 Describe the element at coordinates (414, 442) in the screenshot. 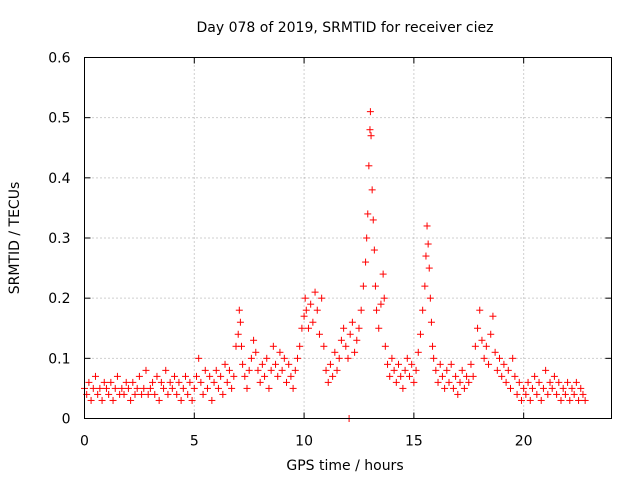

I see `x-tick-label: 15` at that location.